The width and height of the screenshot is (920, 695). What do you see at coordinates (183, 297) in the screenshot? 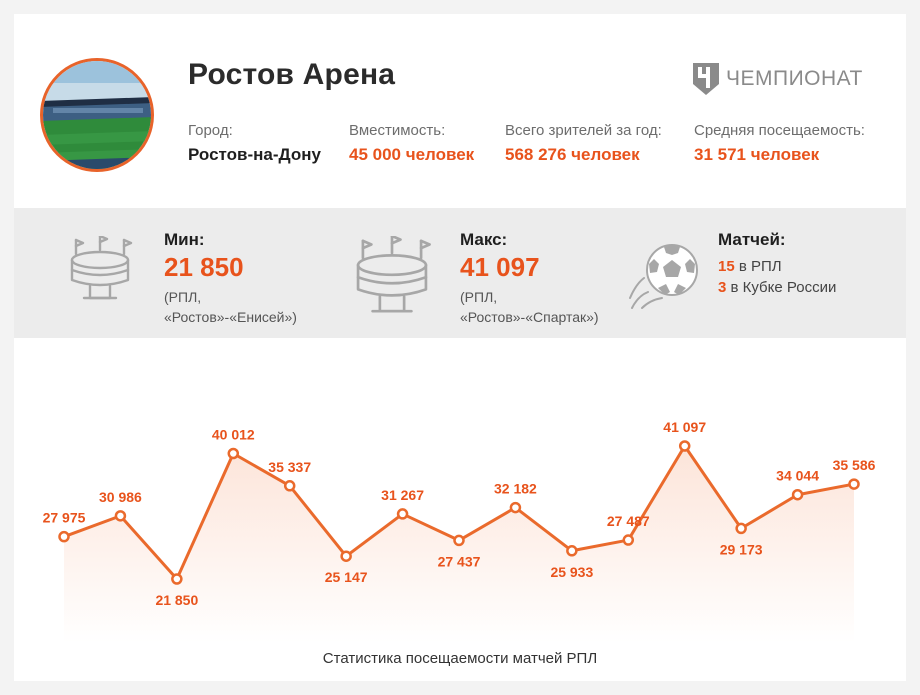
I see `min-note-line1: (РПЛ,` at bounding box center [183, 297].